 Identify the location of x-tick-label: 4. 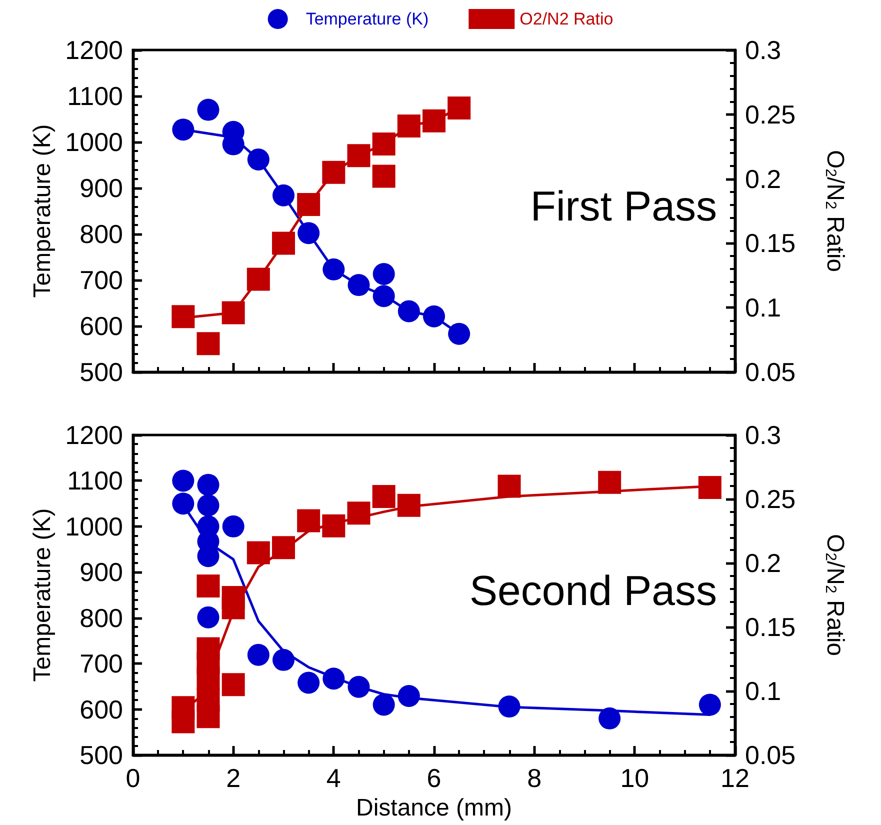
(333, 778).